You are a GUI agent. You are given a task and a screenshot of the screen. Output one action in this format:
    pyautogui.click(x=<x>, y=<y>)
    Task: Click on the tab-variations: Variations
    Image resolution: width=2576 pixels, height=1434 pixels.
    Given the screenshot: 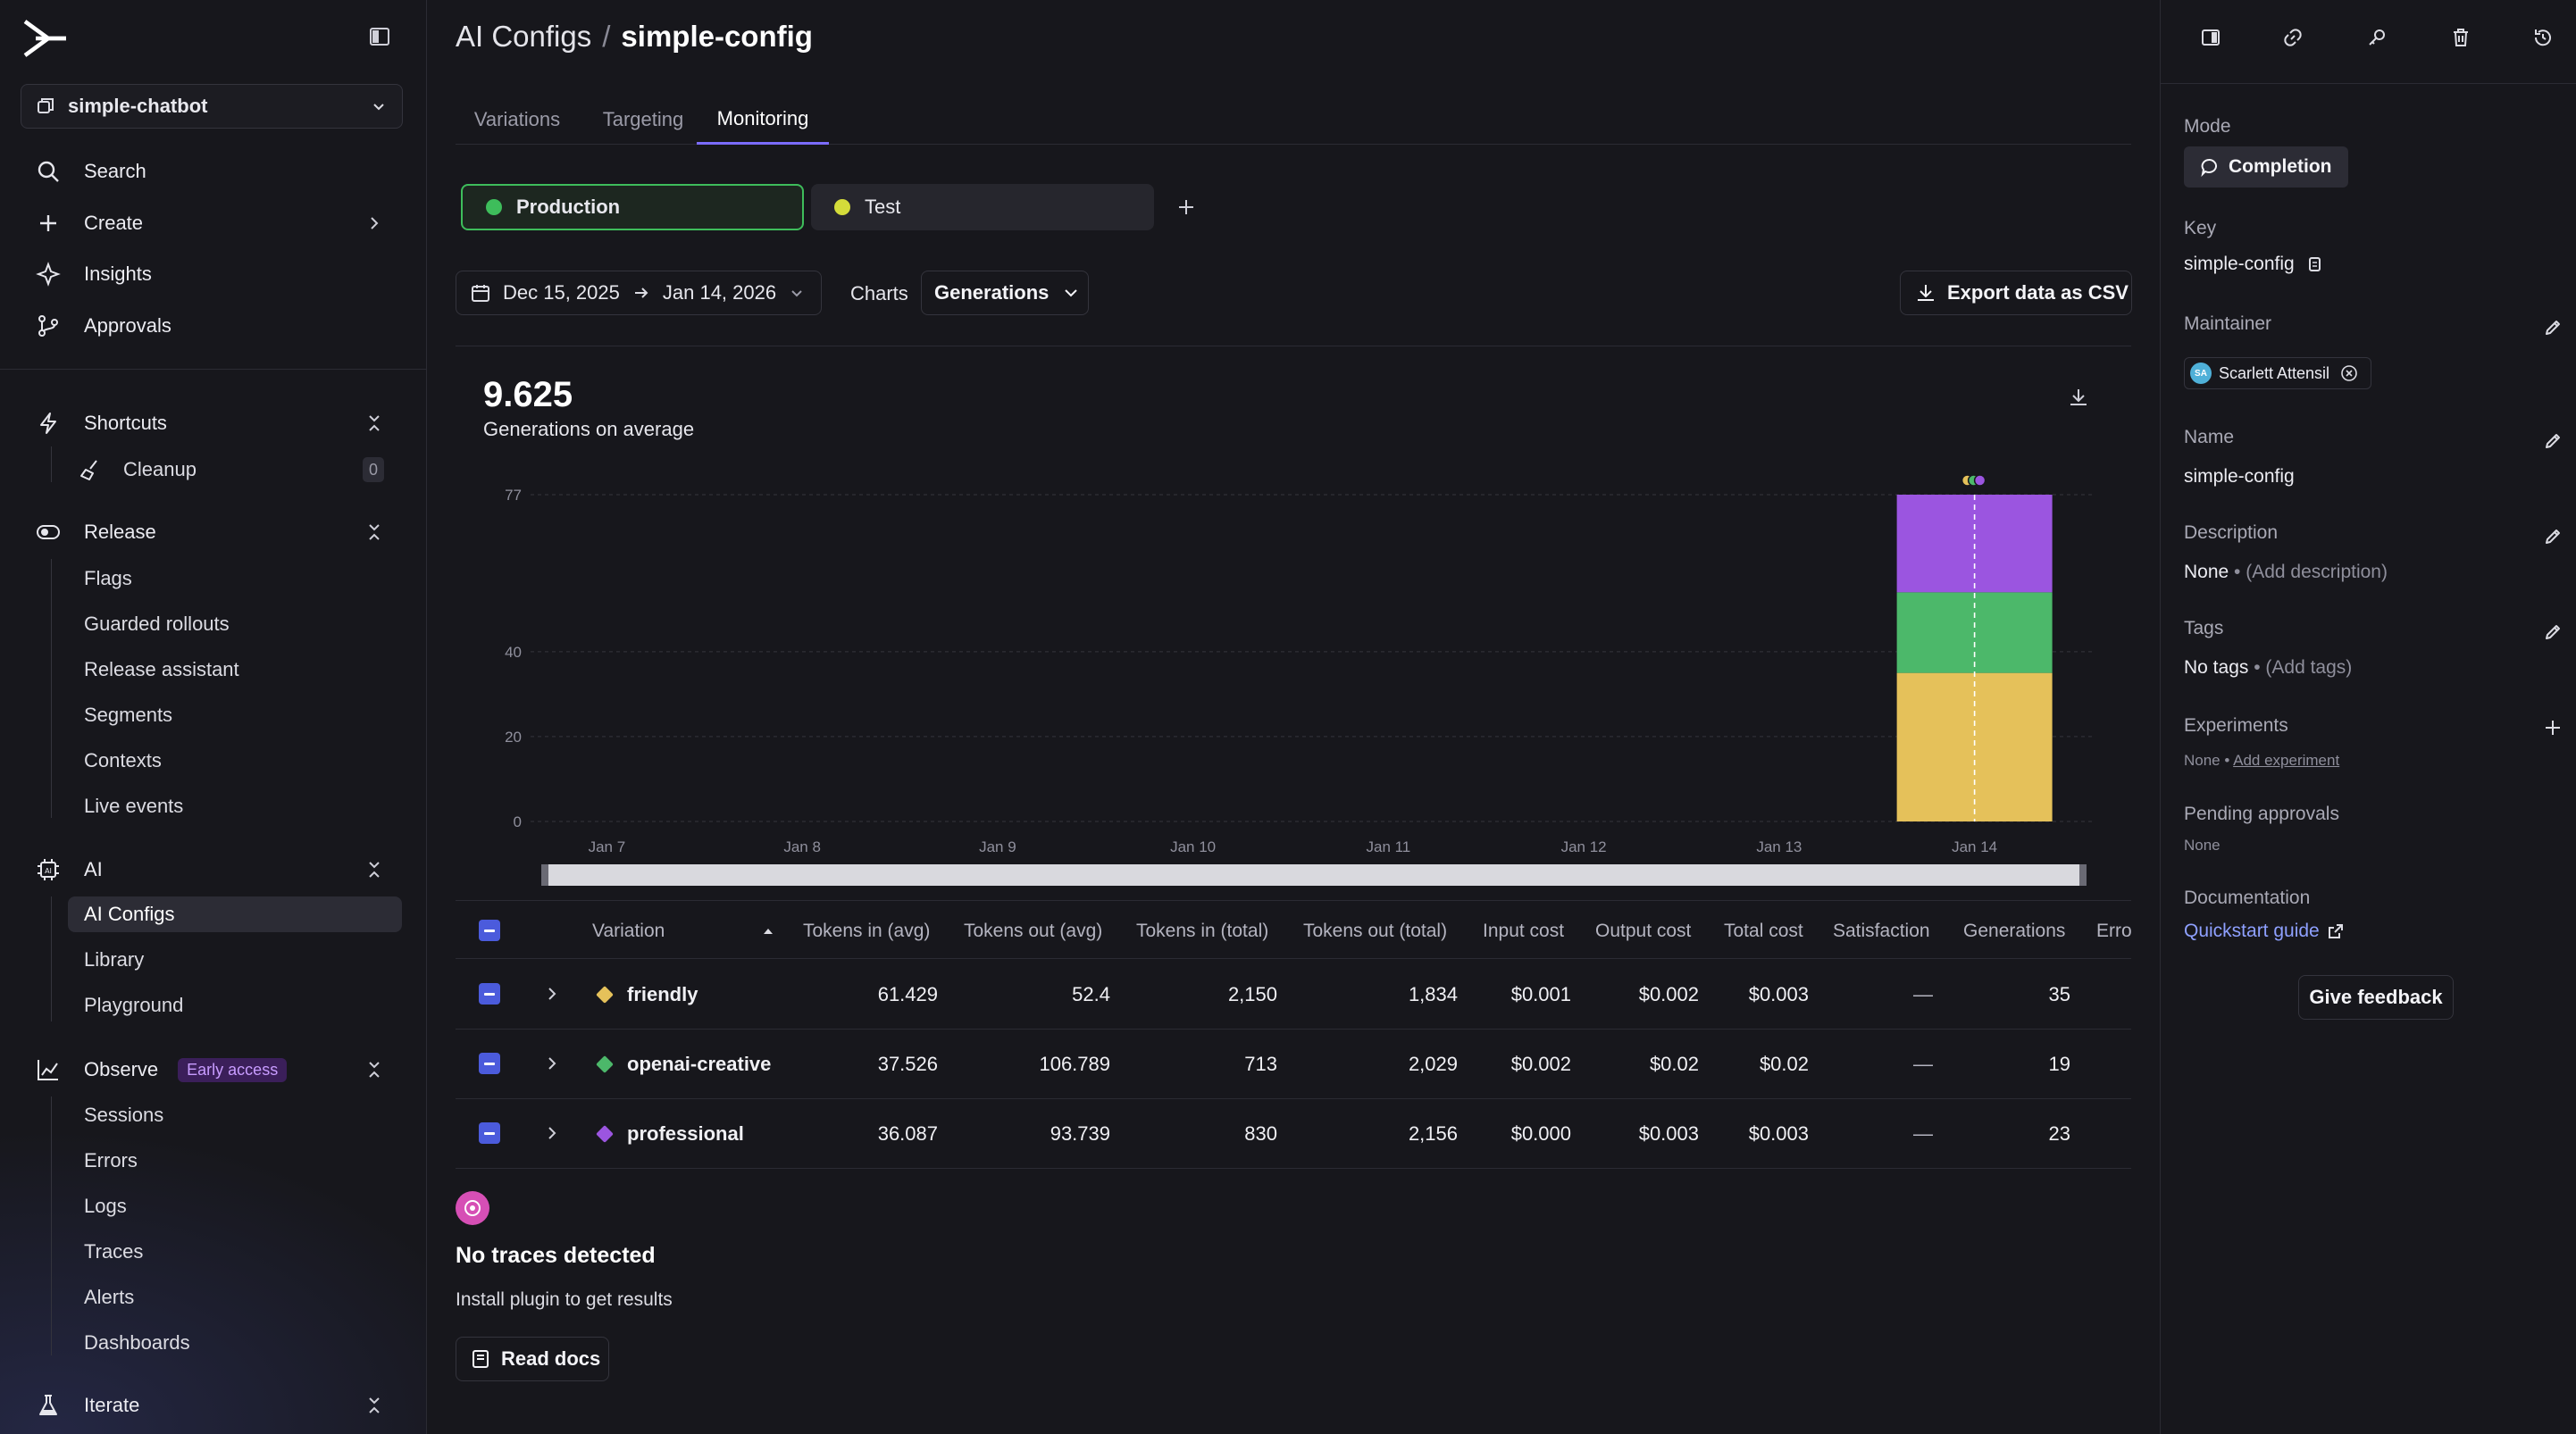 What is the action you would take?
    pyautogui.click(x=517, y=119)
    